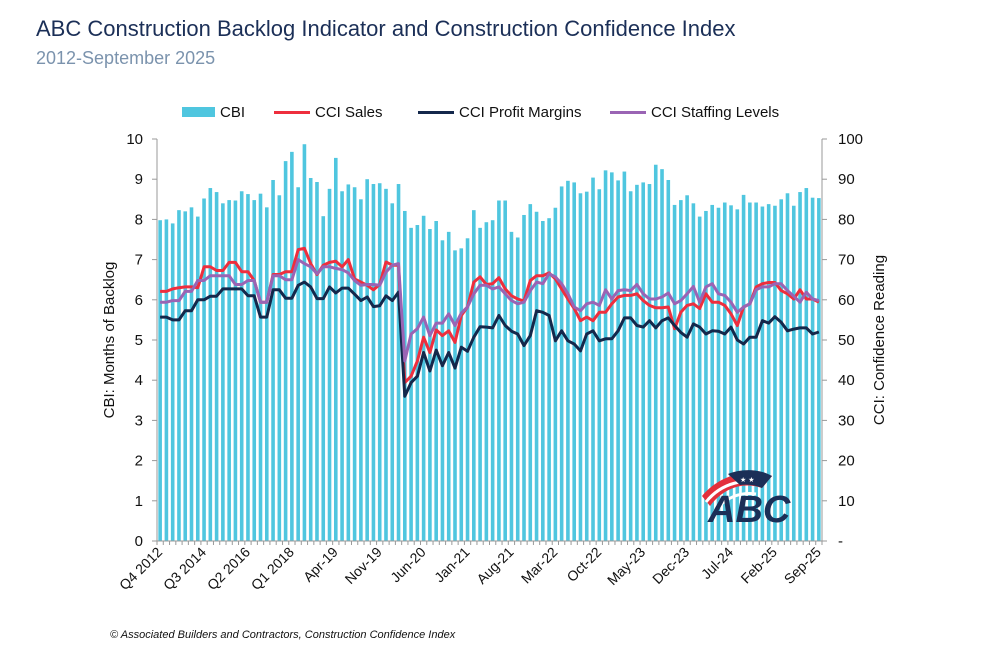 This screenshot has width=1000, height=667. I want to click on line-cci-staffing-levels, so click(490, 310).